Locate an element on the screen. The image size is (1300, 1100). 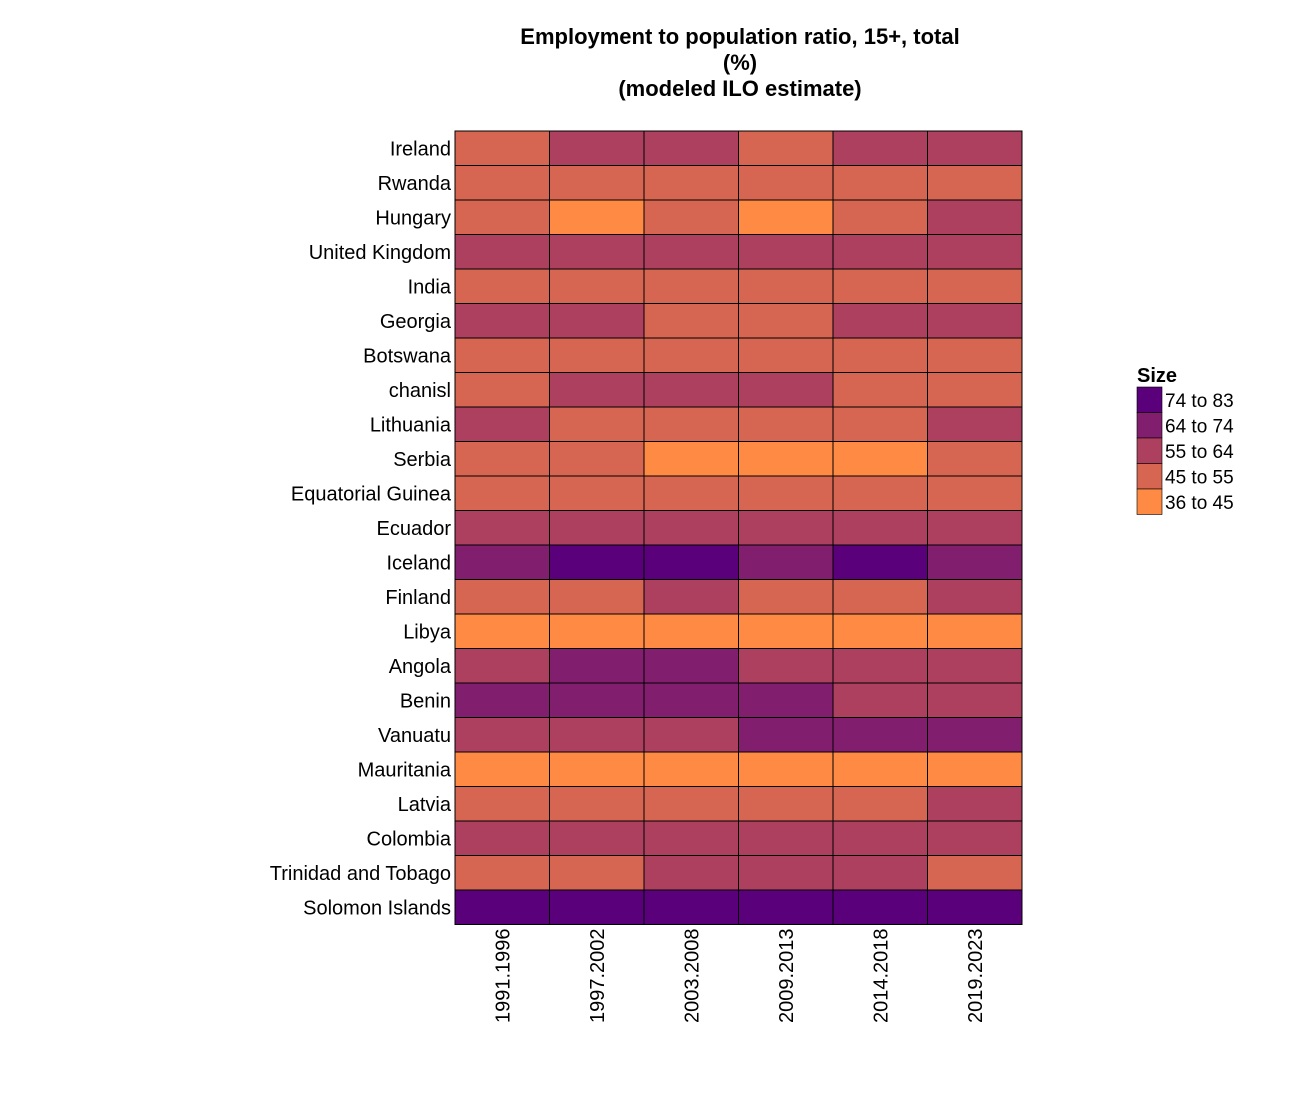
y-tick-label: Latvia is located at coordinates (425, 805).